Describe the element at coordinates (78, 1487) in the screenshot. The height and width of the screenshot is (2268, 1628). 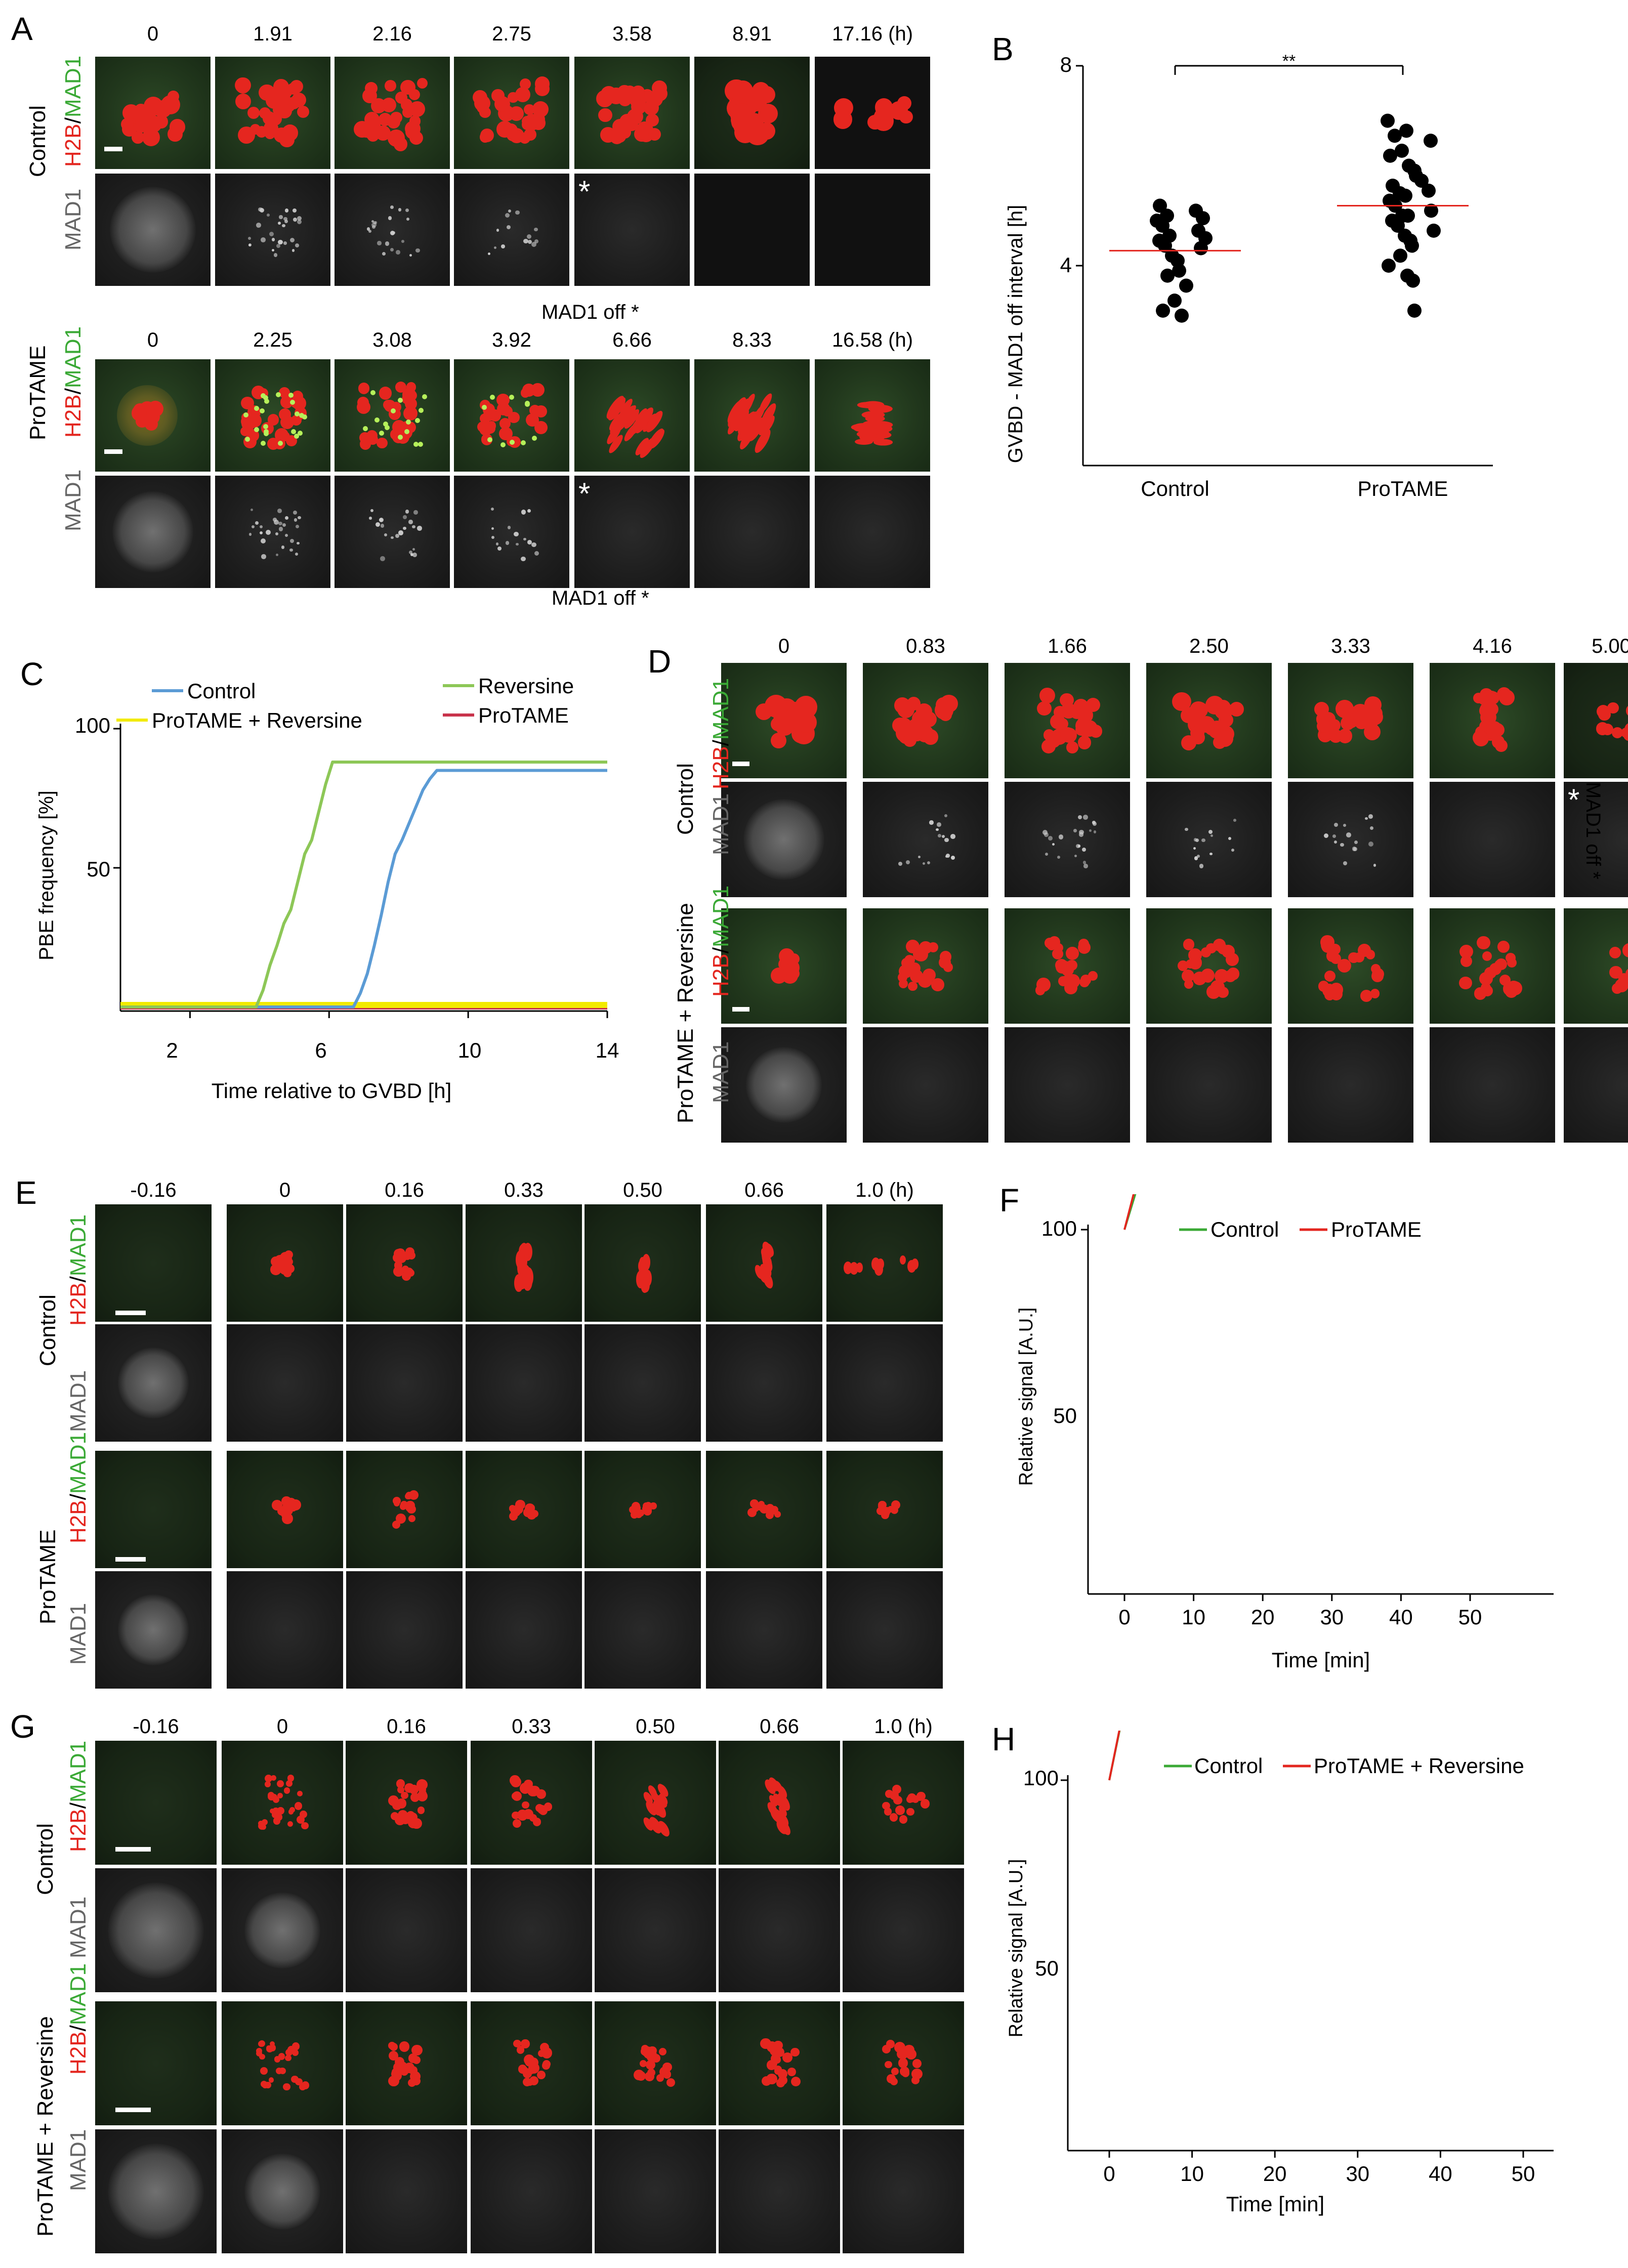
I see `panel-e-merge-channel-label-2: H2B/MAD1` at that location.